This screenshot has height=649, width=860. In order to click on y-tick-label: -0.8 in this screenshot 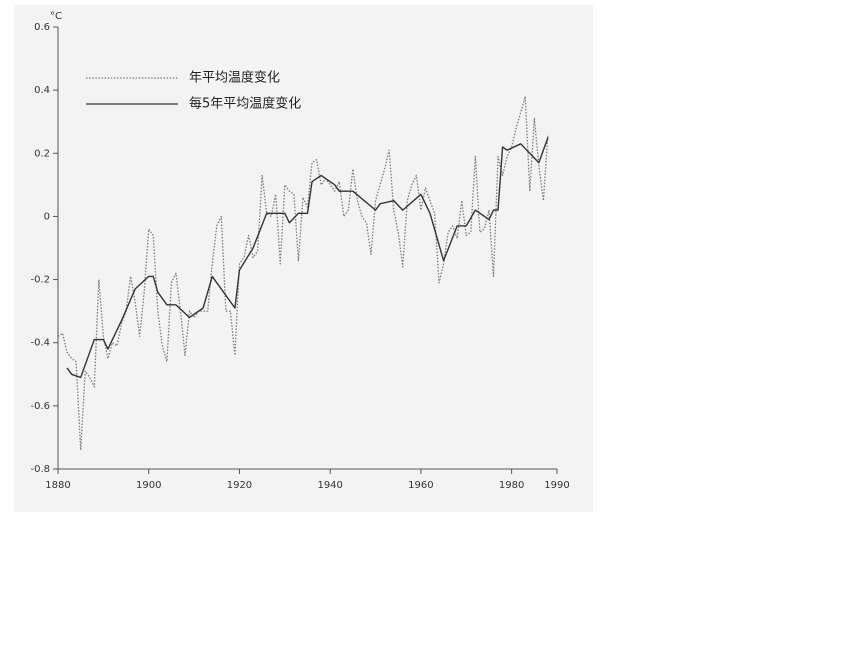, I will do `click(40, 469)`.